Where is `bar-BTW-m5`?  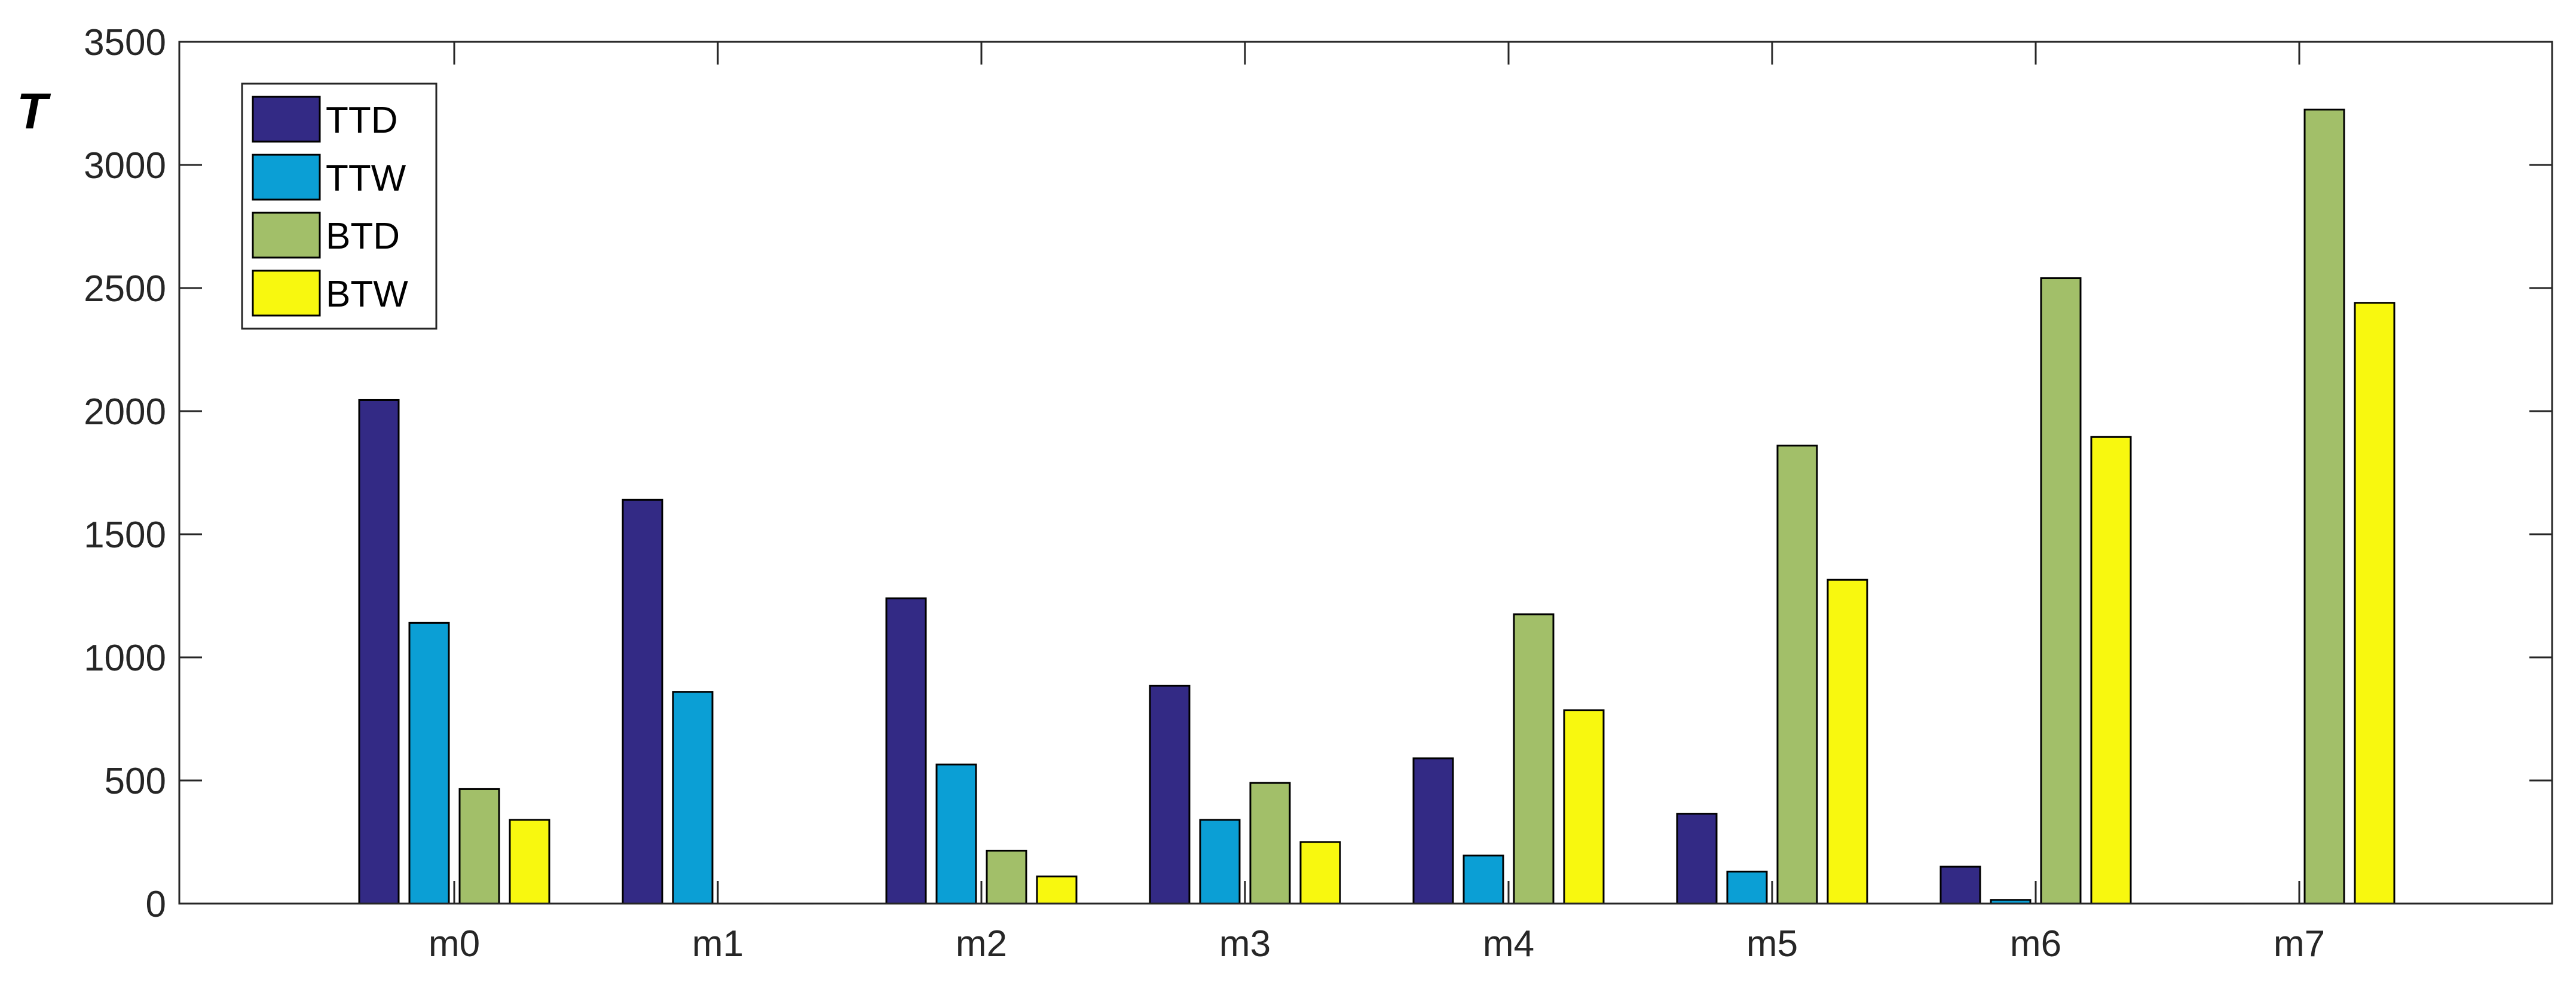 bar-BTW-m5 is located at coordinates (1847, 741).